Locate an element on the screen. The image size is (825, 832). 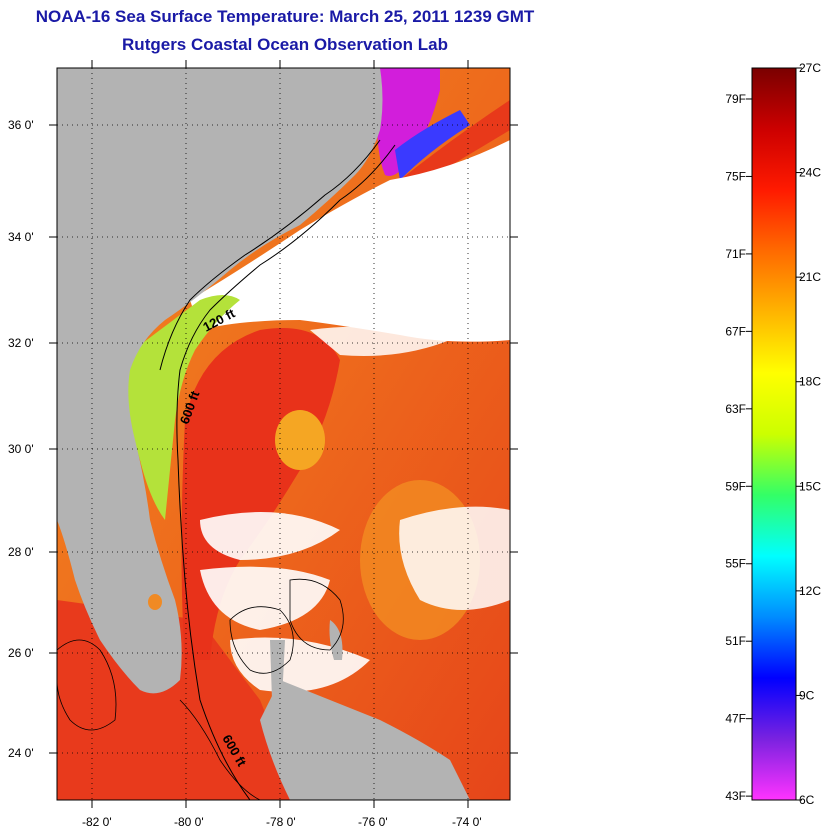
fahrenheit-label: 47F is located at coordinates (735, 719).